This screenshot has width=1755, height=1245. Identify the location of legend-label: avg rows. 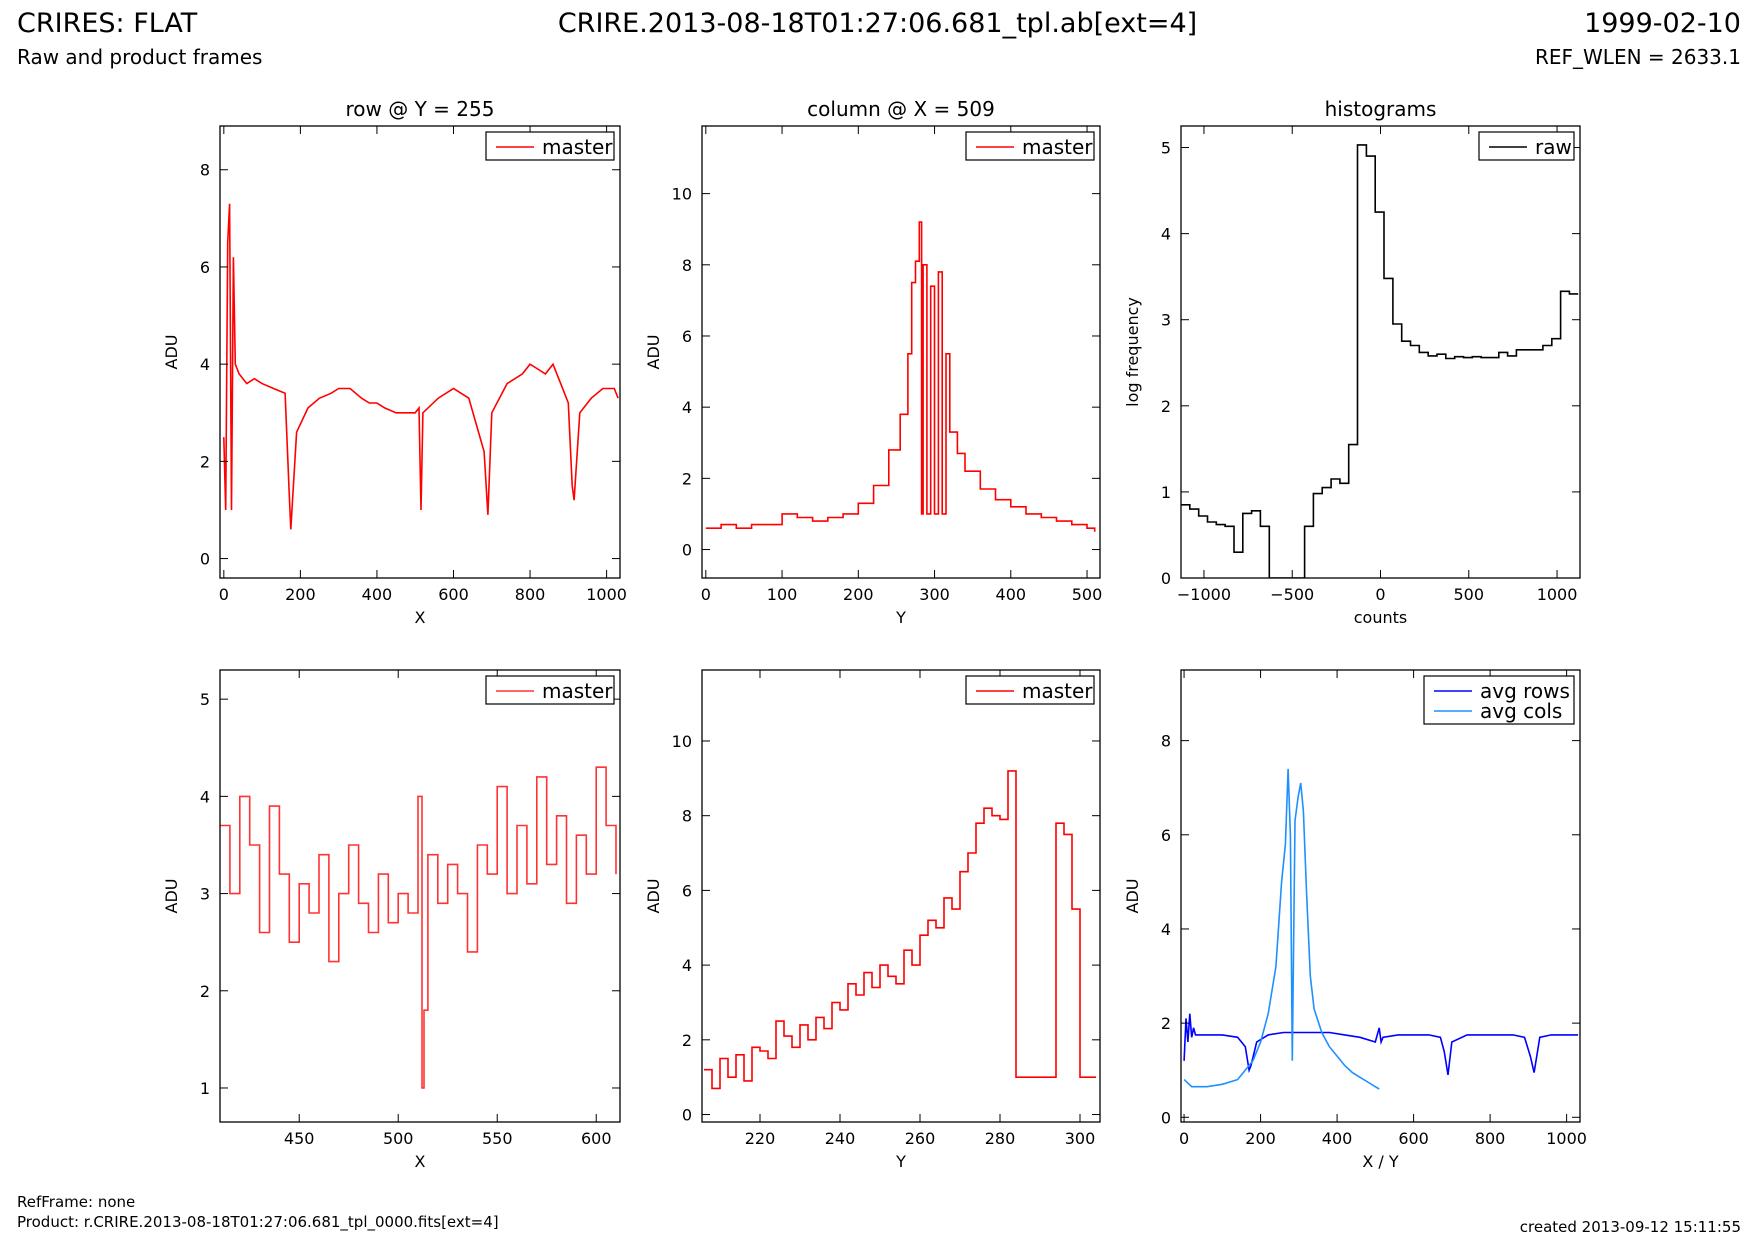
(1525, 691).